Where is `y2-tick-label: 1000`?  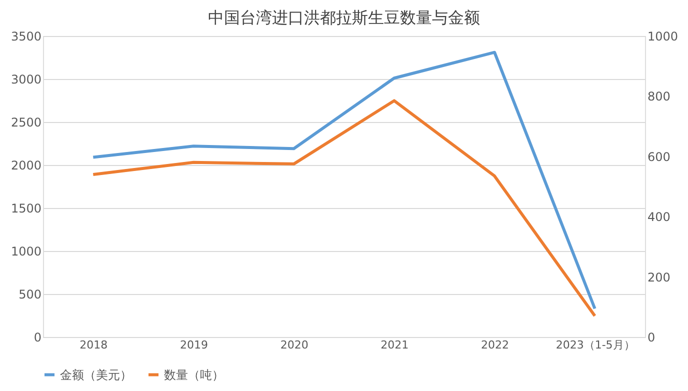
y2-tick-label: 1000 is located at coordinates (663, 37).